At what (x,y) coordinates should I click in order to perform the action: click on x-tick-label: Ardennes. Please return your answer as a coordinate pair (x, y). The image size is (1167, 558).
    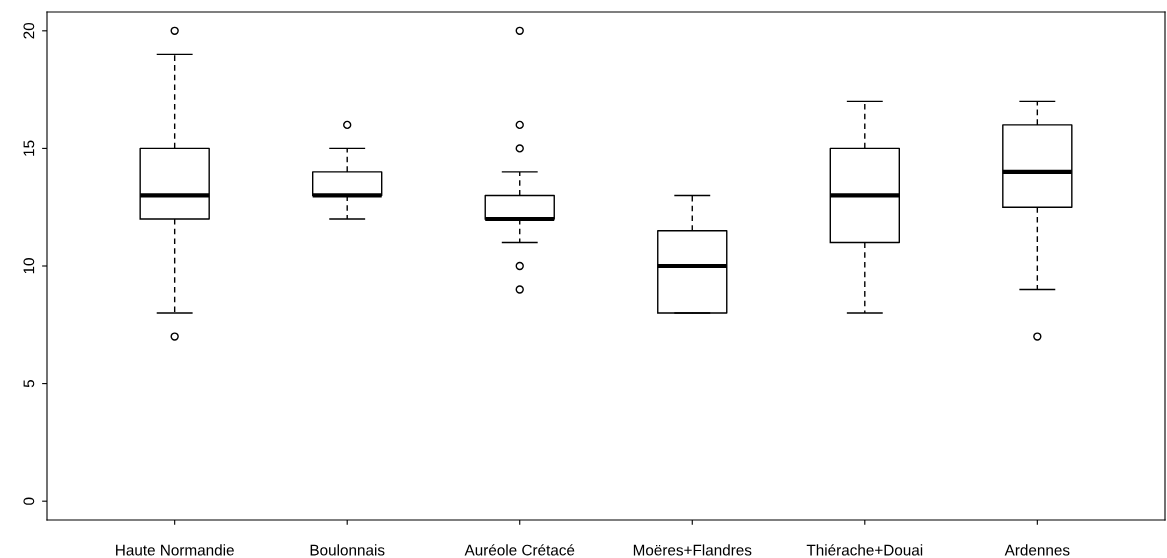
    Looking at the image, I should click on (1037, 550).